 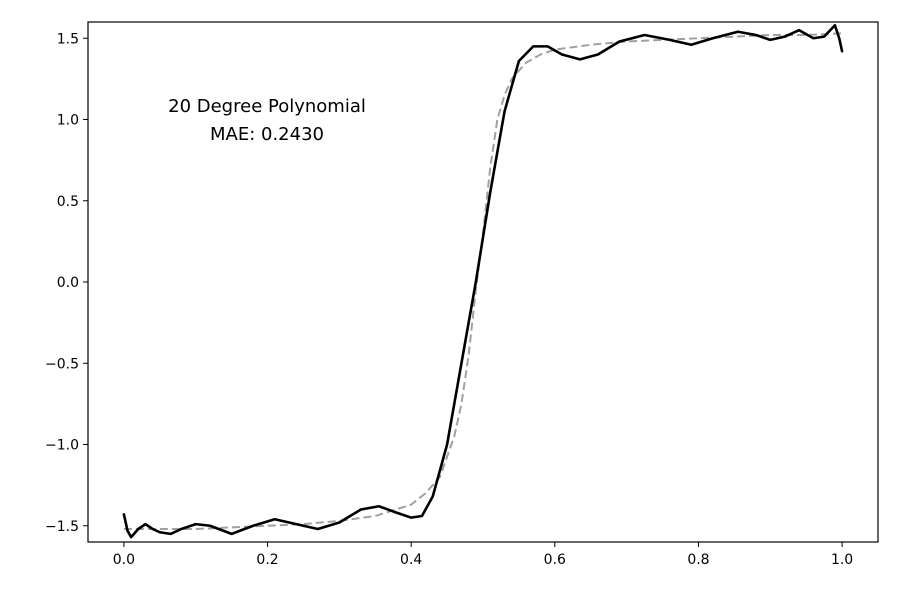 I want to click on annotation-line-1: 20 Degree Polynomial, so click(x=267, y=106).